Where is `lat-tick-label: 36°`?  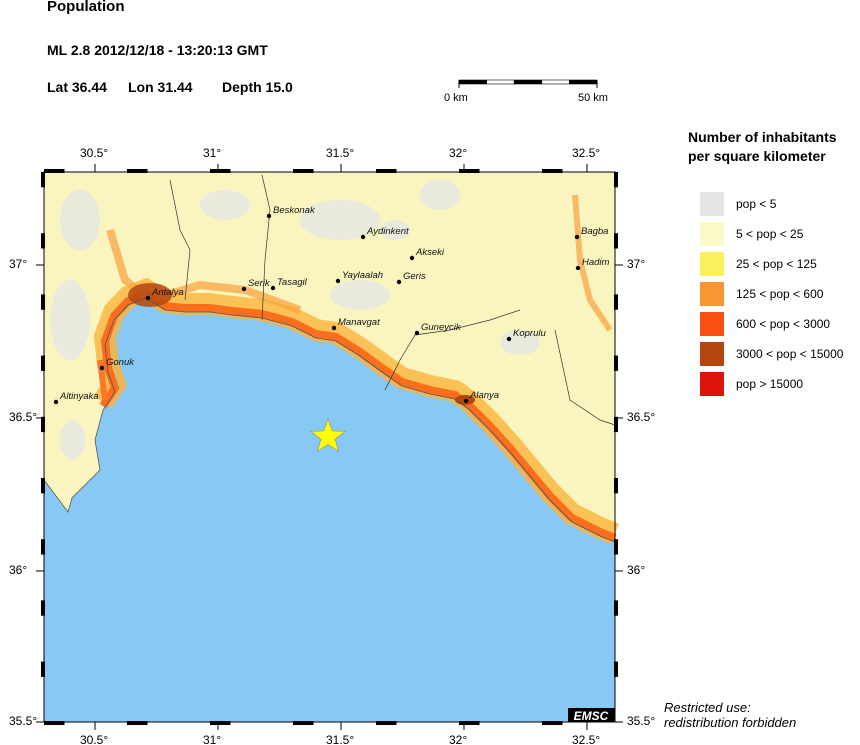 lat-tick-label: 36° is located at coordinates (18, 570).